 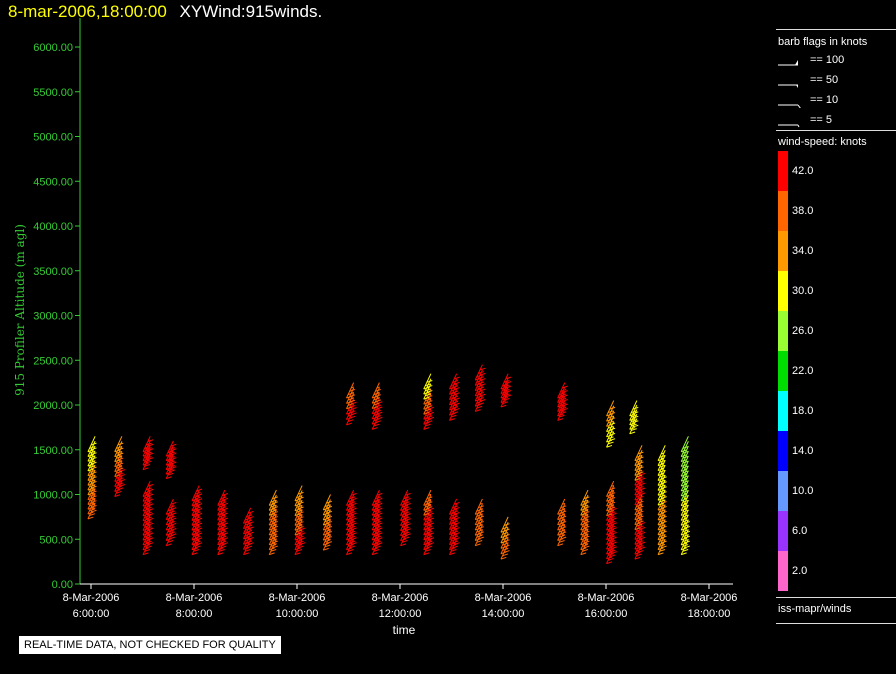 I want to click on colorbar-item: 18.0, so click(x=834, y=411).